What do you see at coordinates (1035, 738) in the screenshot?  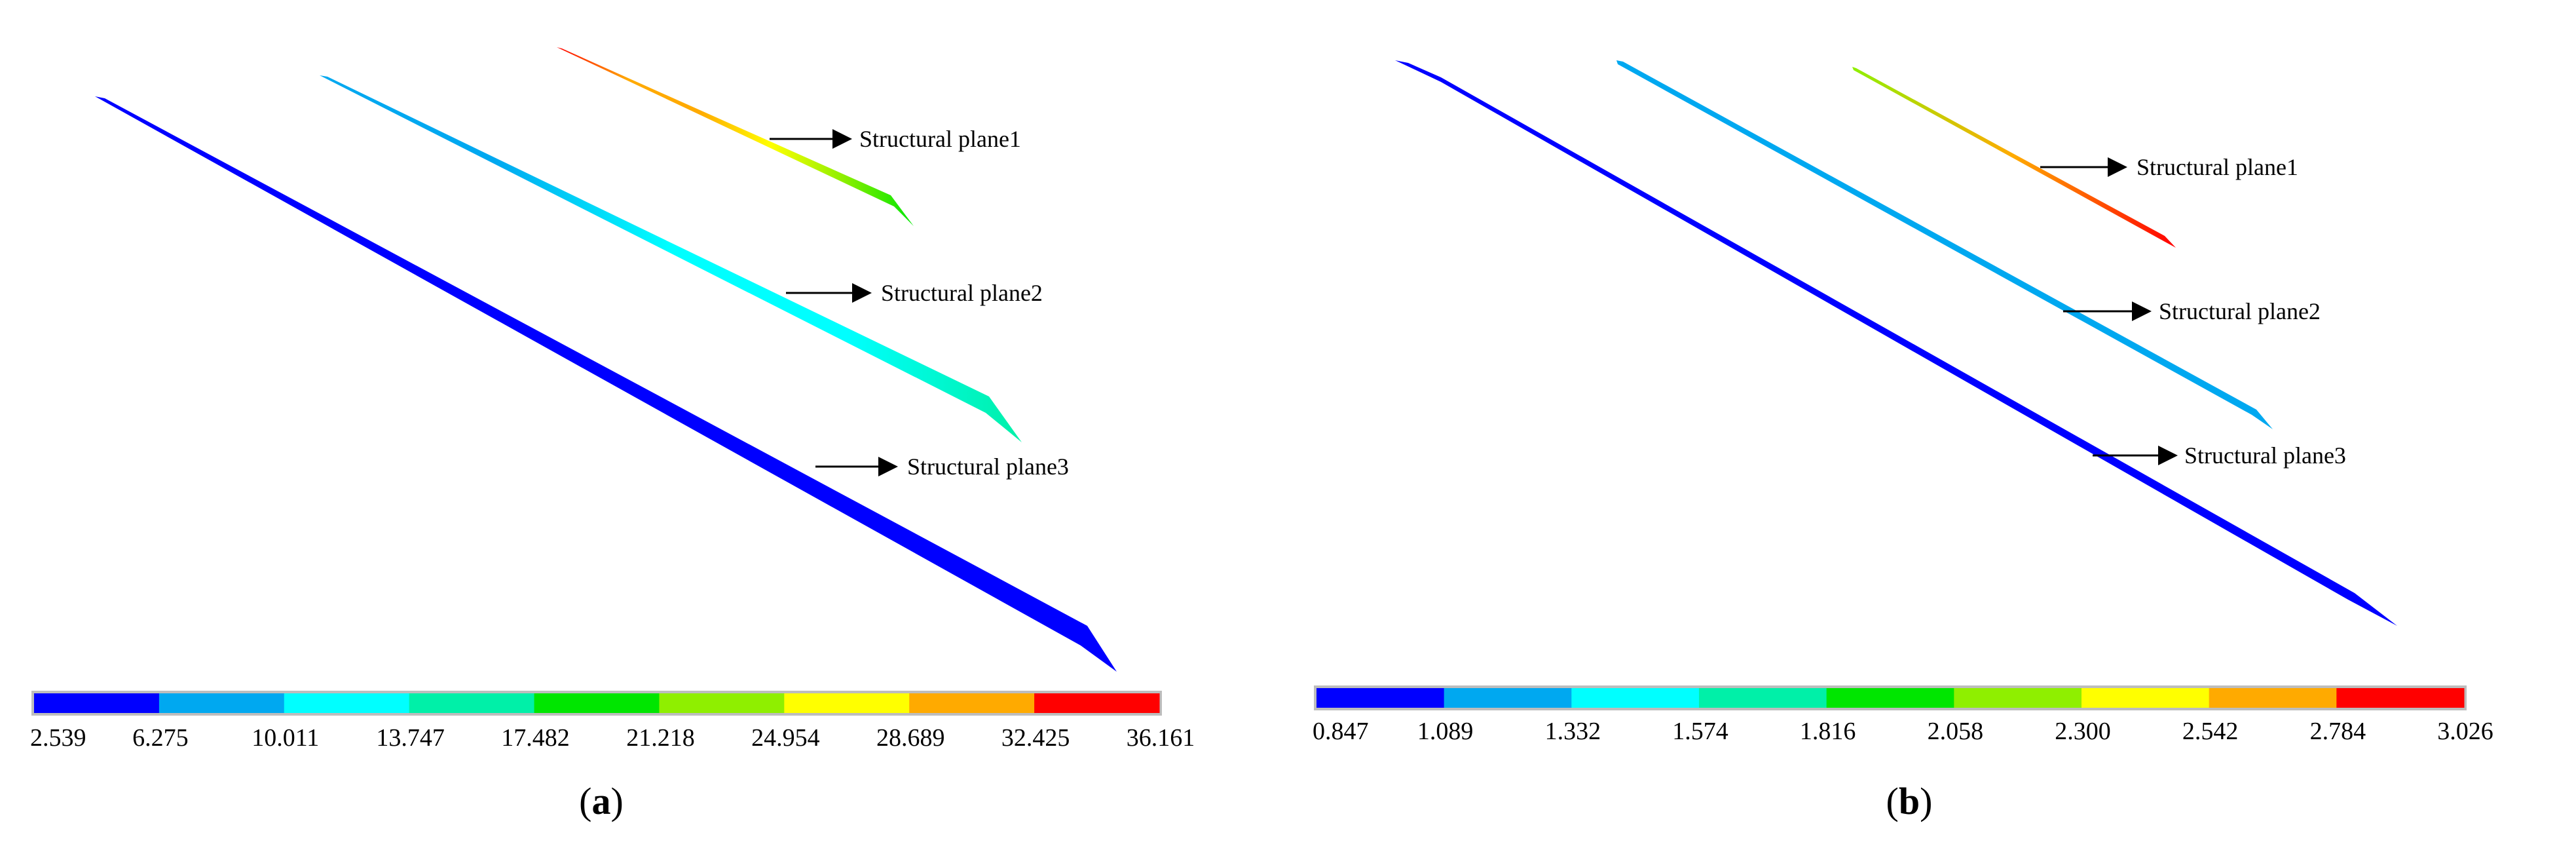 I see `panel-a-colorbar-tick-label: 32.425` at bounding box center [1035, 738].